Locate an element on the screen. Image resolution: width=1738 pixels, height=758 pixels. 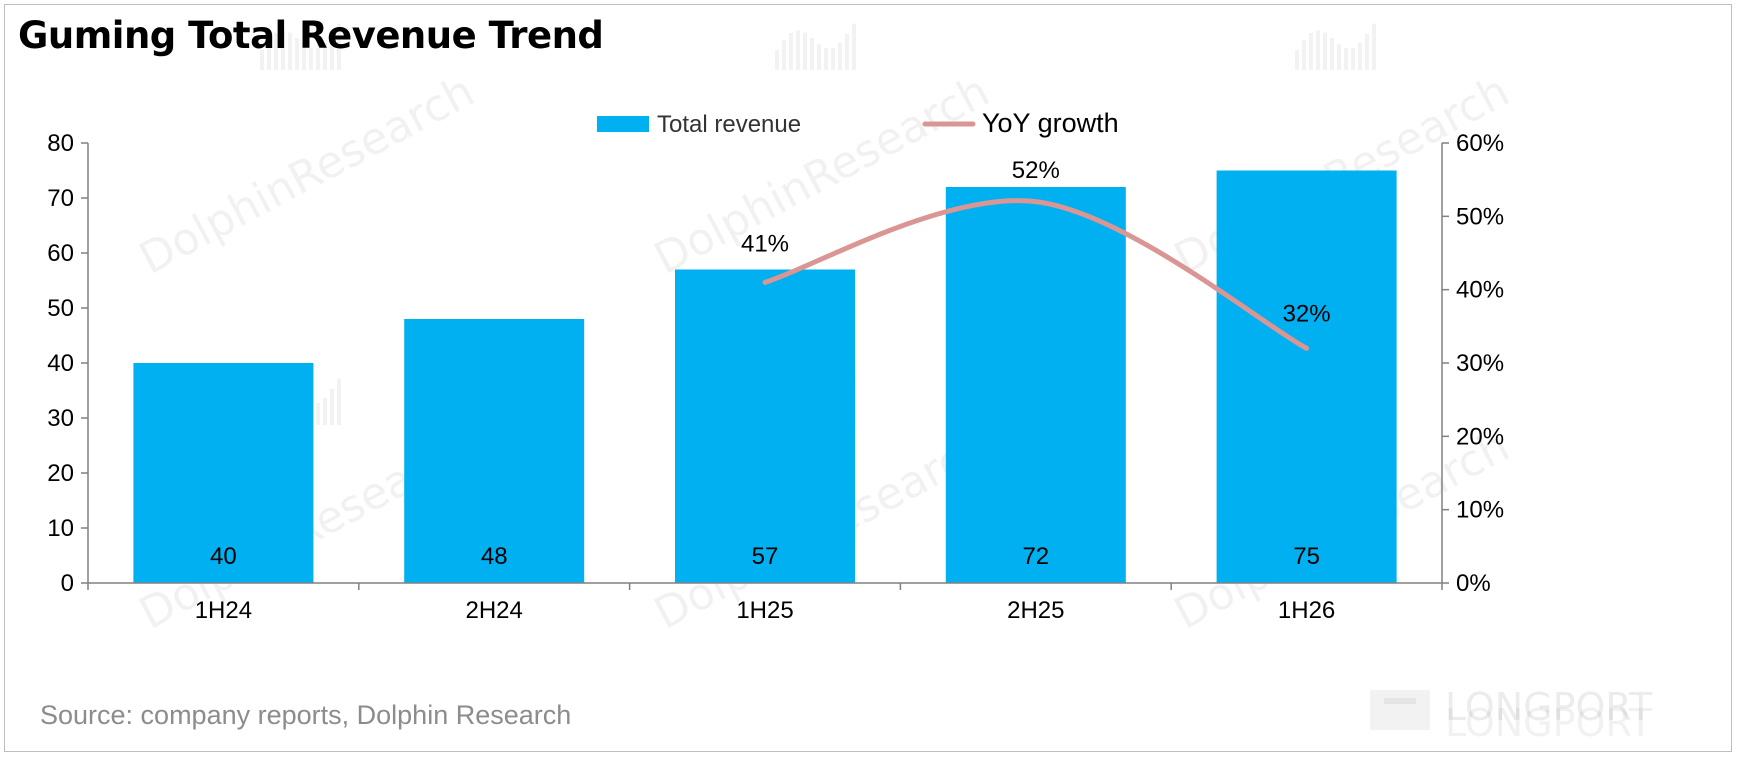
bar-2H24 is located at coordinates (494, 451).